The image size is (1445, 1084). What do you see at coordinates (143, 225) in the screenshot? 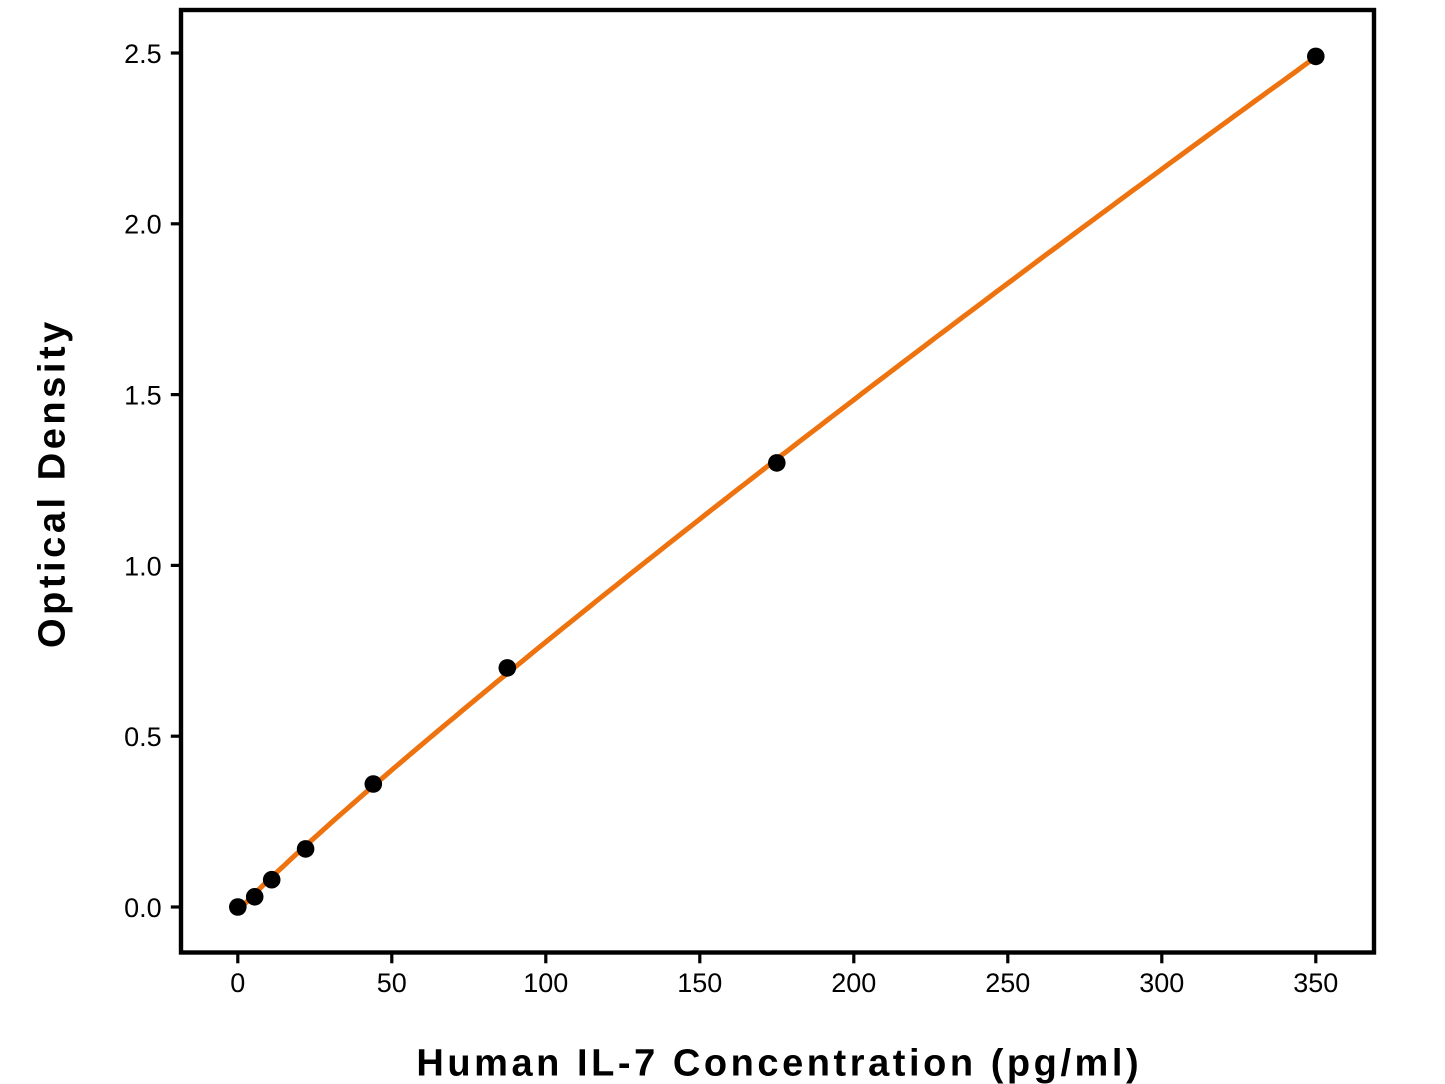
I see `svg-text: 2.0` at bounding box center [143, 225].